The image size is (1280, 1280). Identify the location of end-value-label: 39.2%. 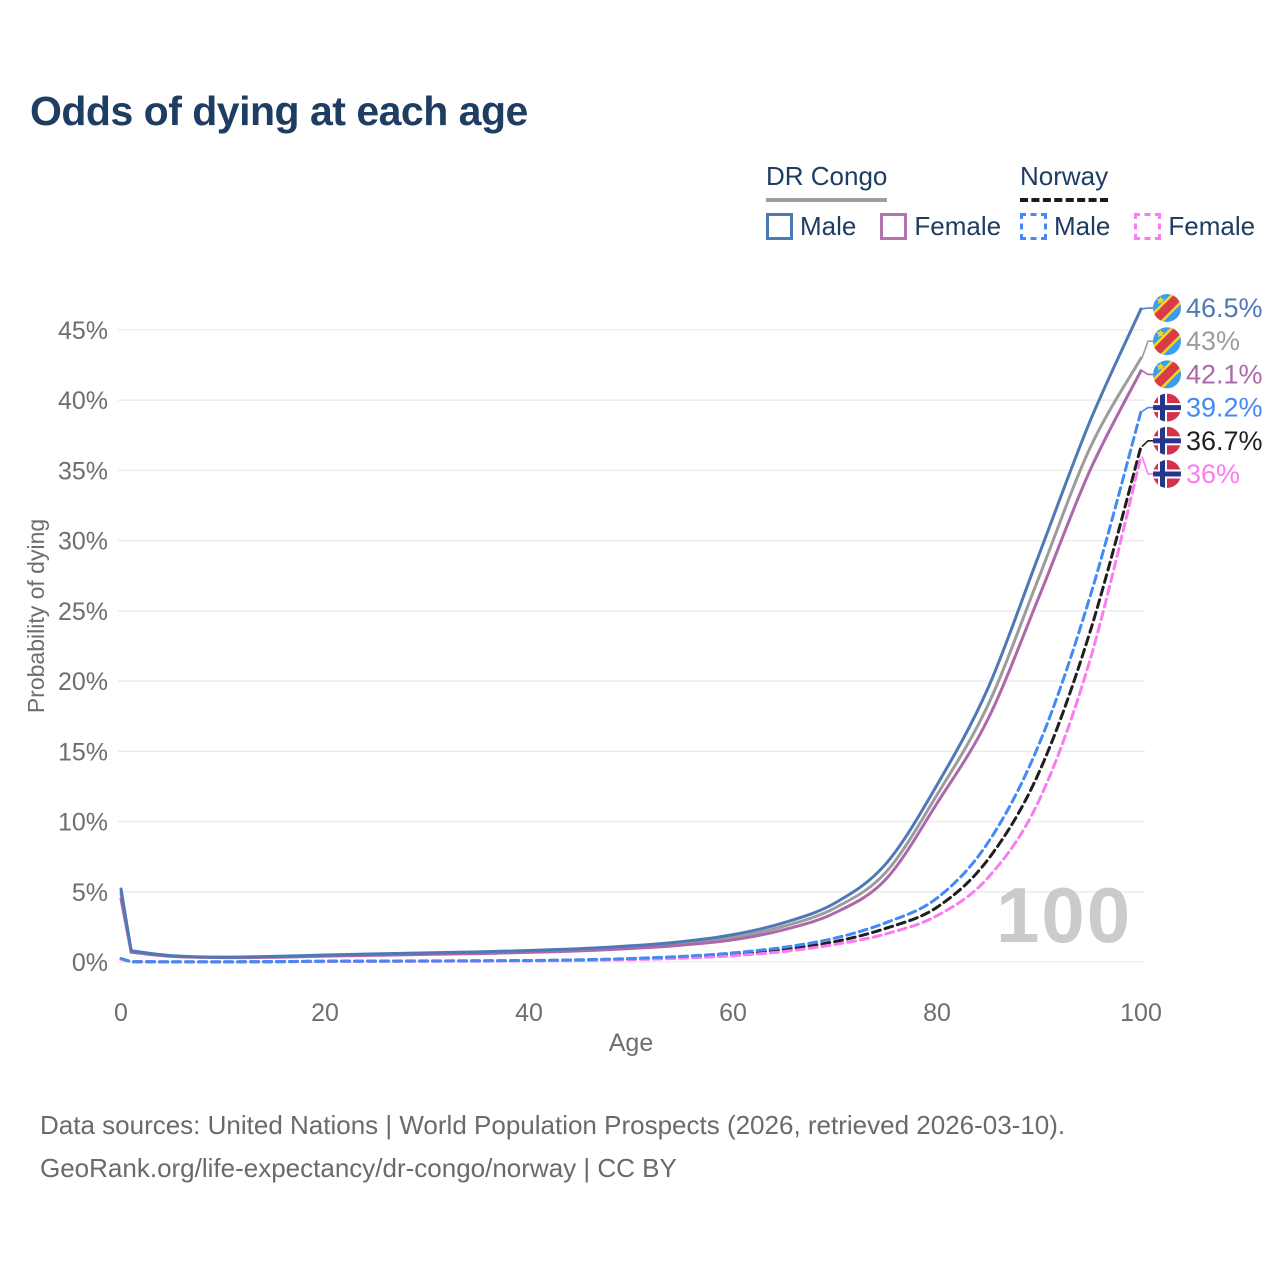
(1224, 408).